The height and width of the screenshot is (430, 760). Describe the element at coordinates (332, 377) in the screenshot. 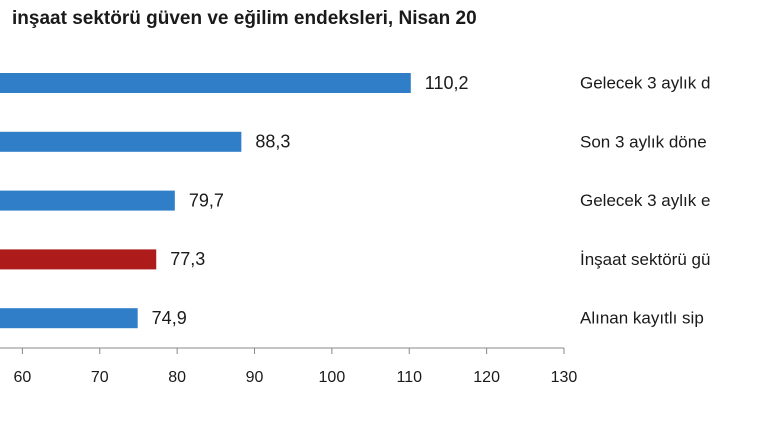

I see `x-tick-label: 100` at that location.